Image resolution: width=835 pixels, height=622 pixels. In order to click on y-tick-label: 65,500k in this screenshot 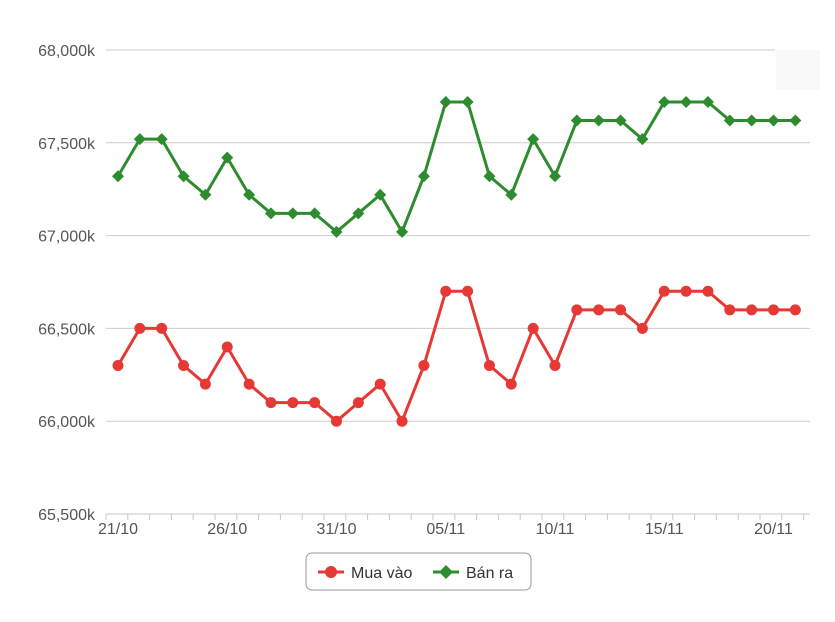, I will do `click(67, 515)`.